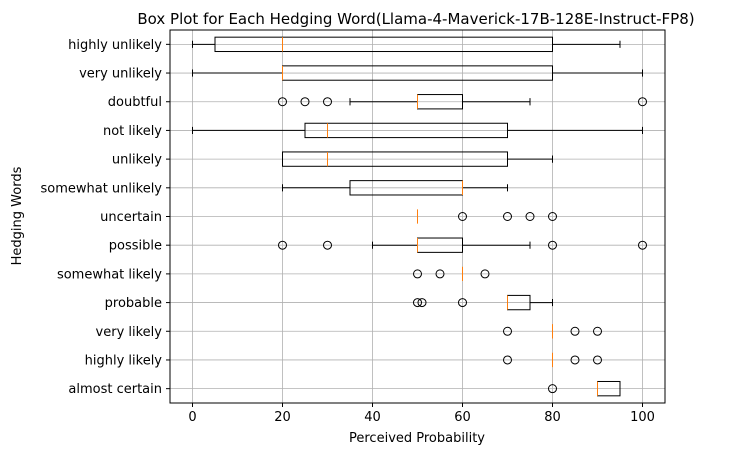 This screenshot has height=455, width=735. I want to click on y-tick-label: very likely, so click(129, 332).